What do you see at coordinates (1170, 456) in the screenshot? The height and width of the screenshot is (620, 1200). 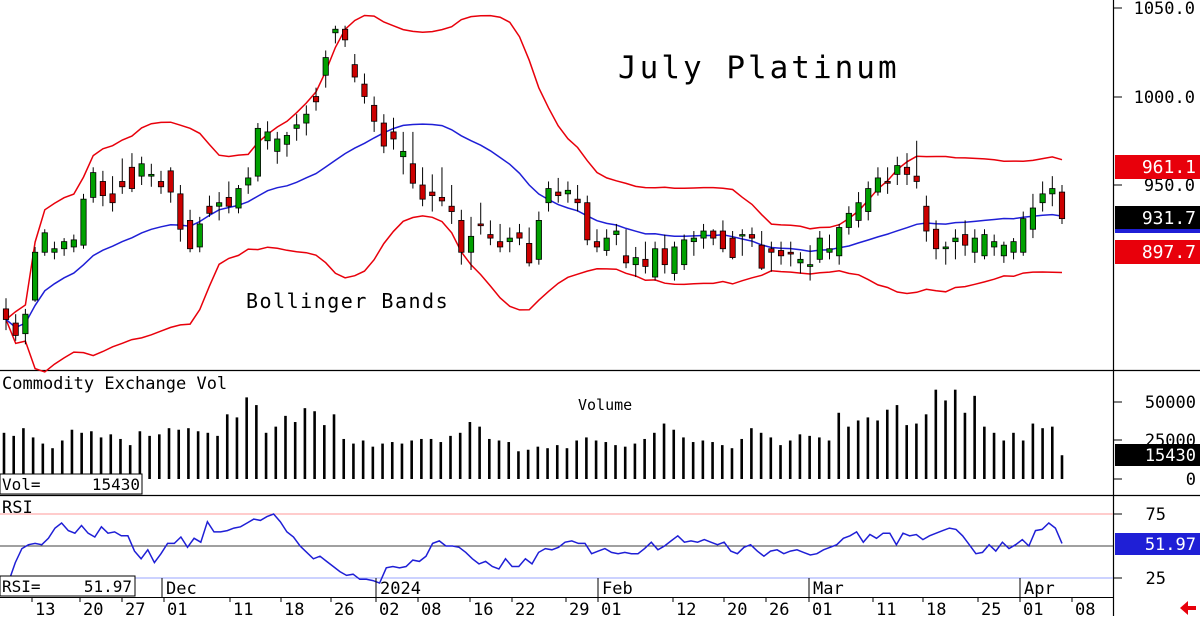 I see `volume-badge-value: 15430` at bounding box center [1170, 456].